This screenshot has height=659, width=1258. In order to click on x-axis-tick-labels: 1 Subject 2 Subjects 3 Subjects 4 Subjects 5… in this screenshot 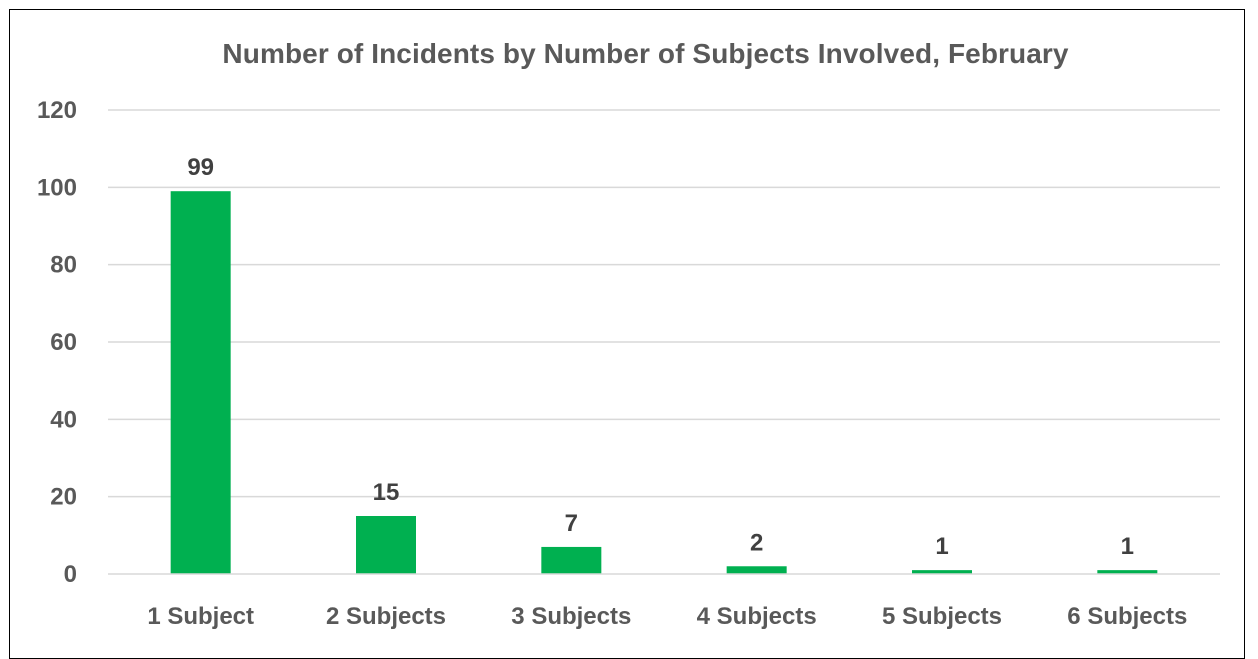, I will do `click(667, 616)`.